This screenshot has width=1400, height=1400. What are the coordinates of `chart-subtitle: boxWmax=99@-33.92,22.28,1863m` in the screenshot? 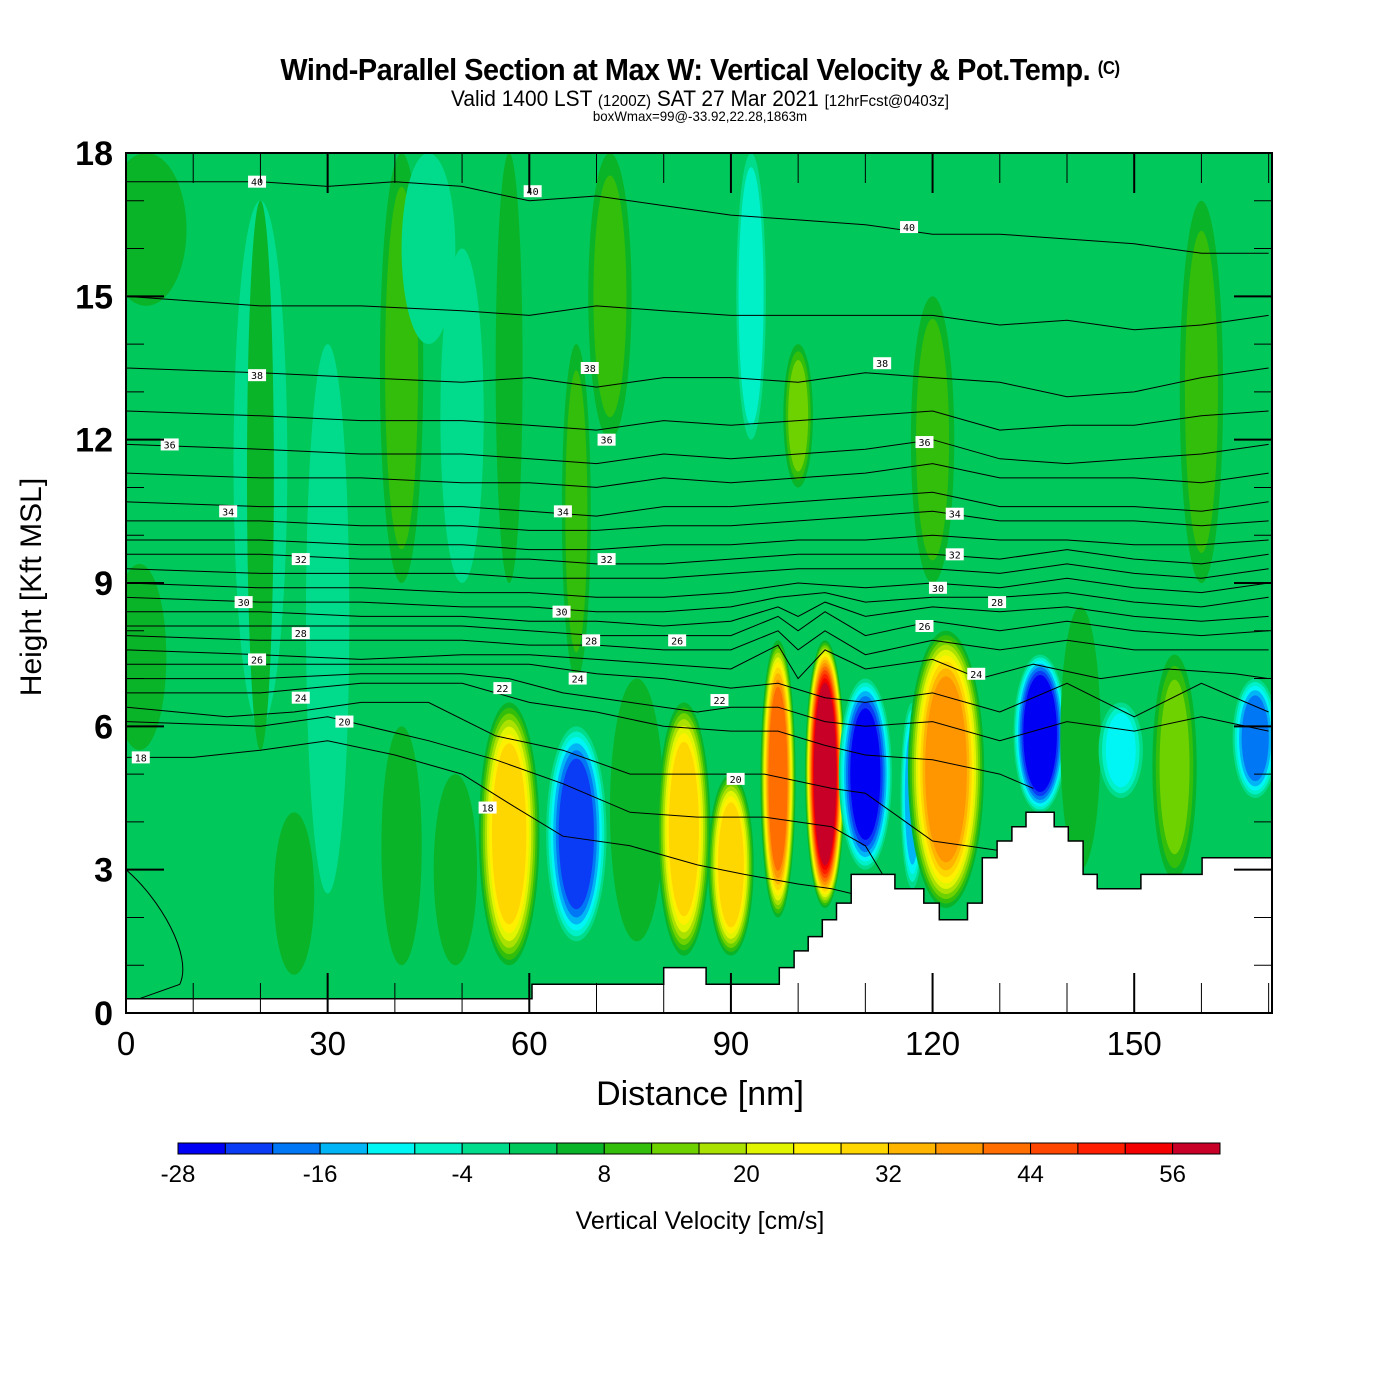 It's located at (700, 116).